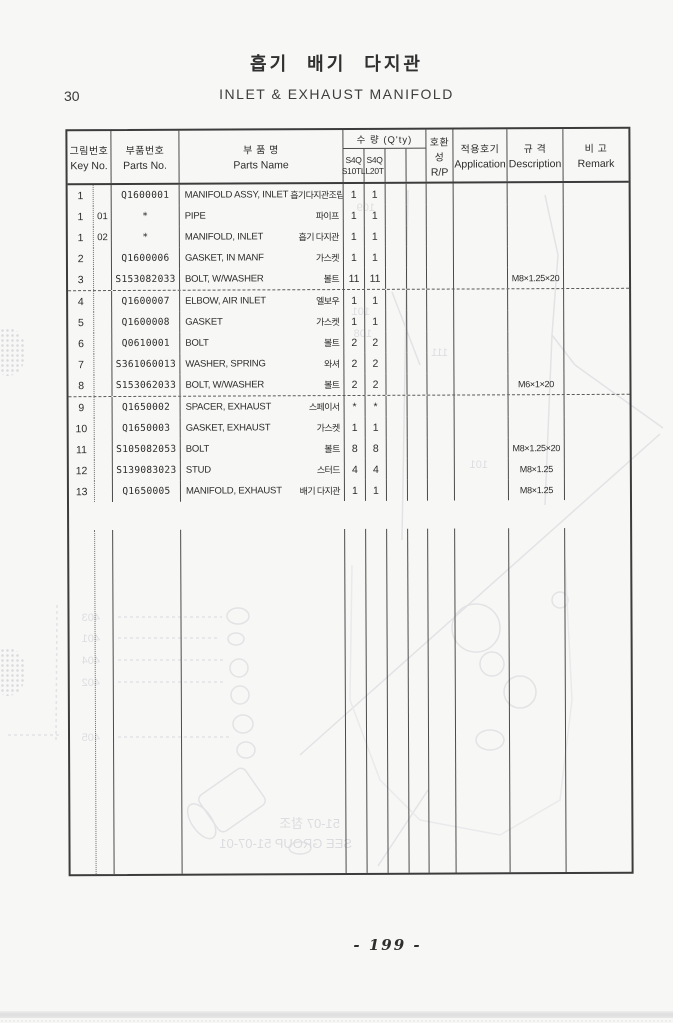 The height and width of the screenshot is (1023, 673). Describe the element at coordinates (195, 216) in the screenshot. I see `parts-name-english: PIPE` at that location.